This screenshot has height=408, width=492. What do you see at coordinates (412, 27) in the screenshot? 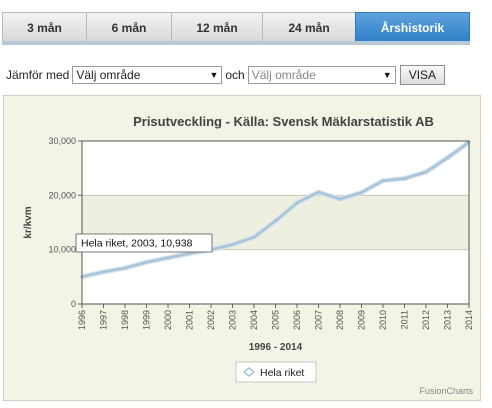
I see `tab-arshistorik: Årshistorik` at bounding box center [412, 27].